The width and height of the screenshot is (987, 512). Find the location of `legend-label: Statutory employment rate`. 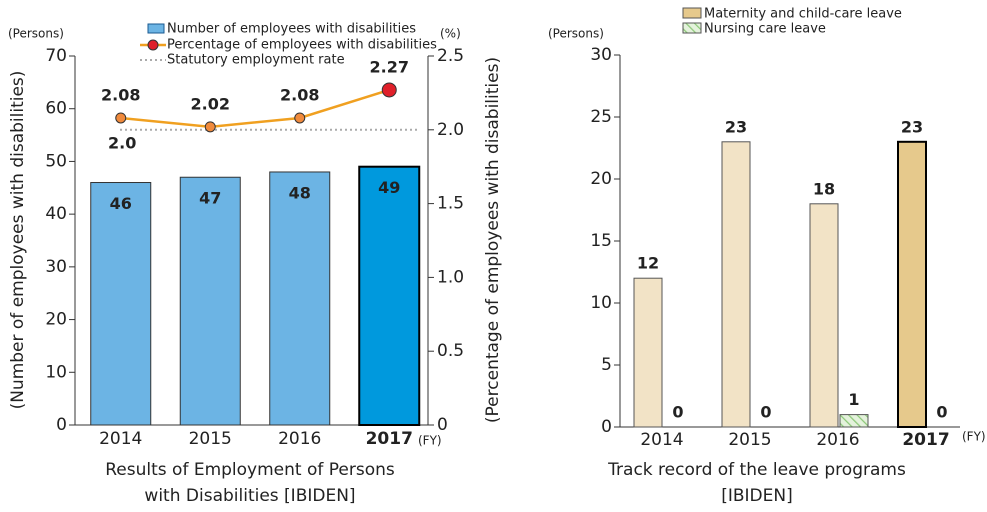

legend-label: Statutory employment rate is located at coordinates (256, 60).